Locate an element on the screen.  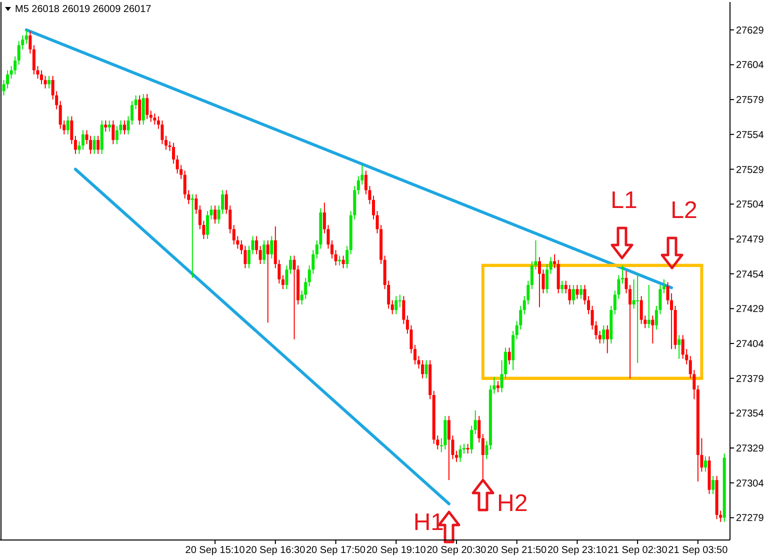
x-tick-label: 21 Sep 02:30 is located at coordinates (638, 550).